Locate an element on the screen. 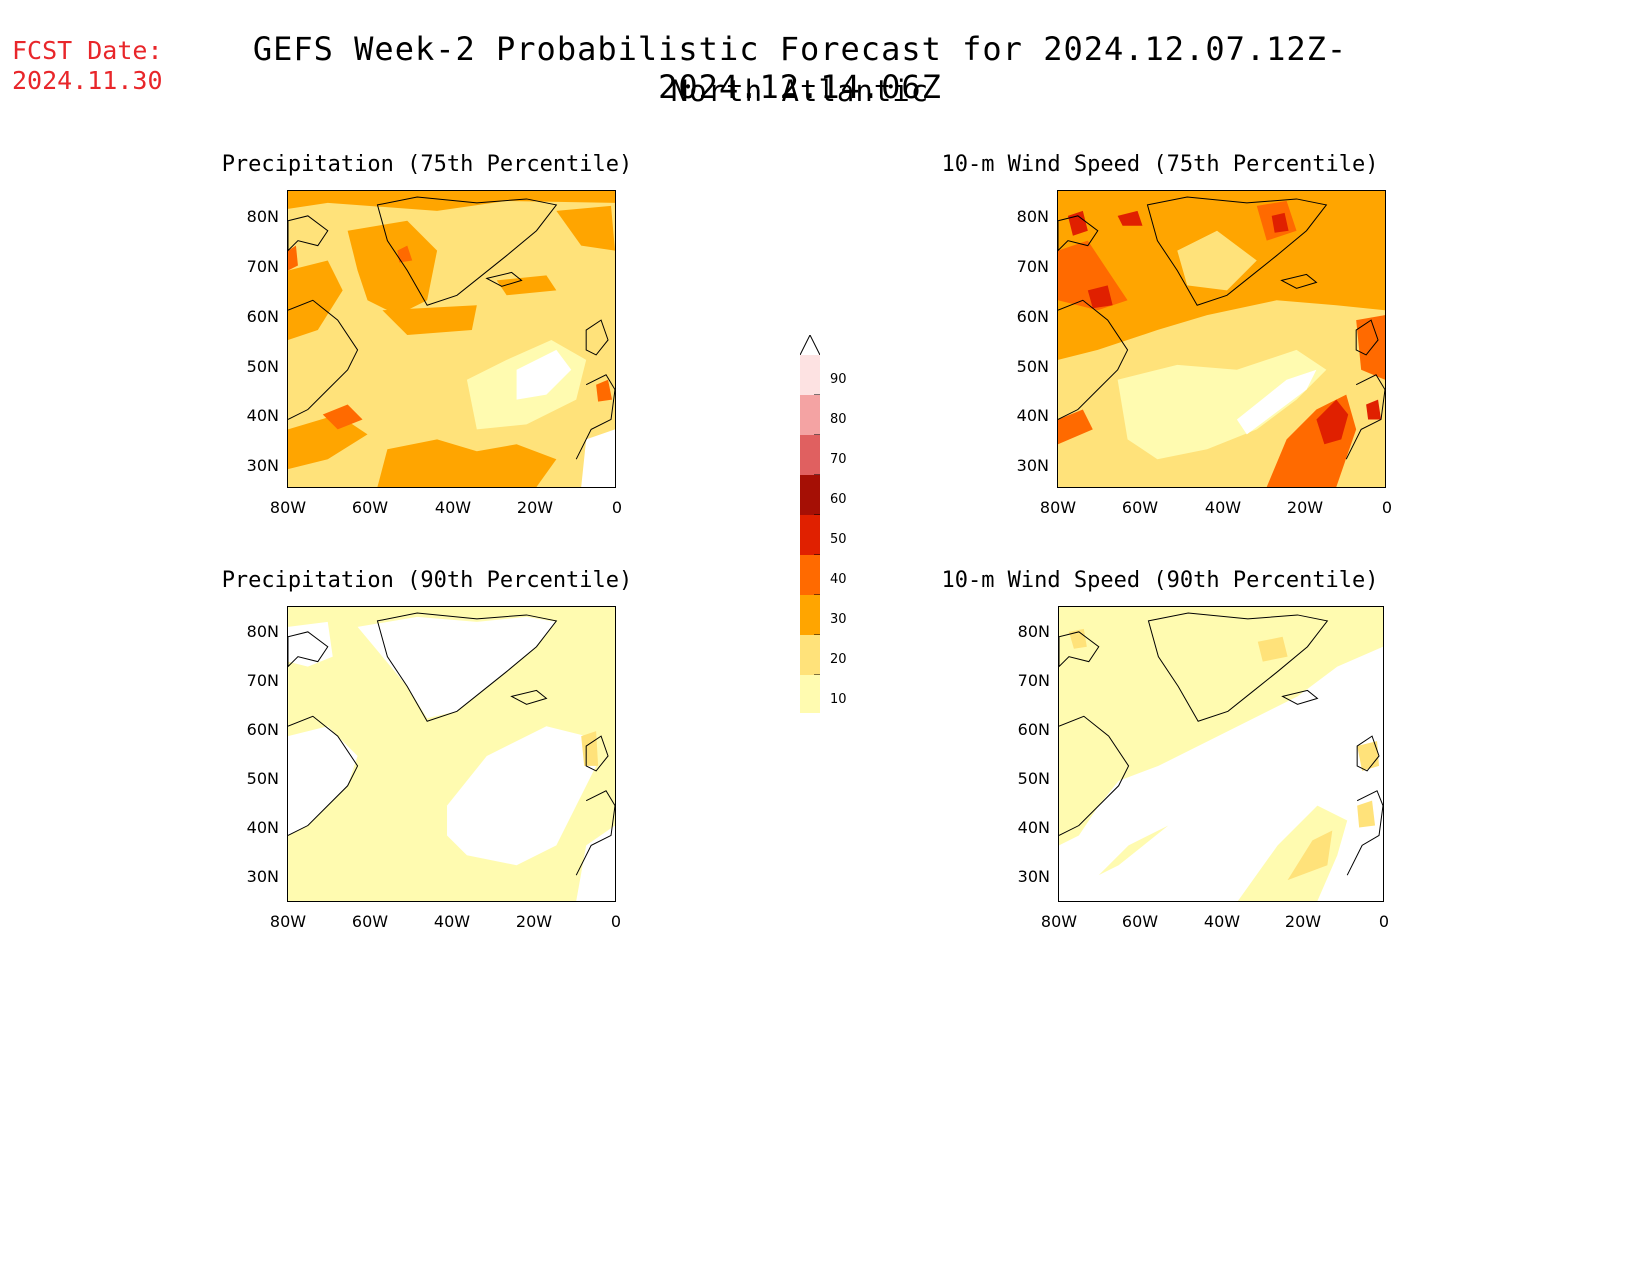 The width and height of the screenshot is (1650, 1275). colorbar-label-70: 70 is located at coordinates (838, 459).